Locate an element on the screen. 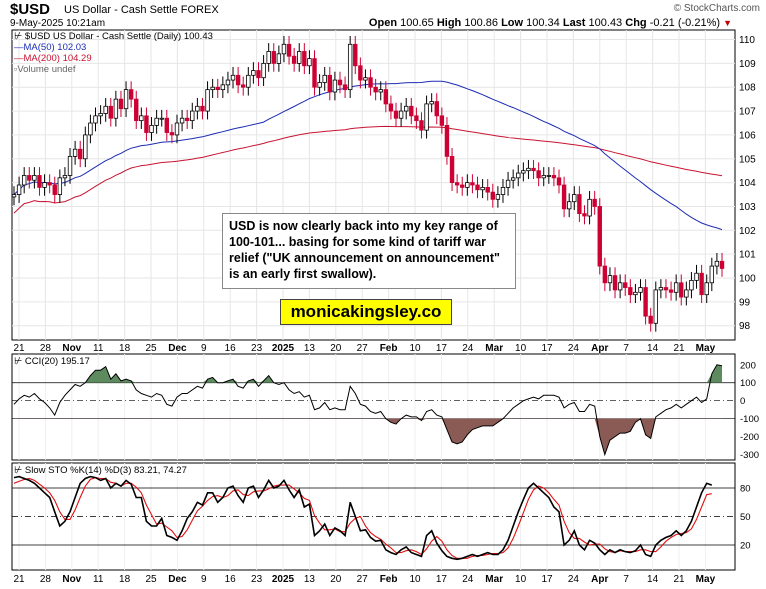 This screenshot has width=766, height=589. price-y-tick: 105 is located at coordinates (747, 159).